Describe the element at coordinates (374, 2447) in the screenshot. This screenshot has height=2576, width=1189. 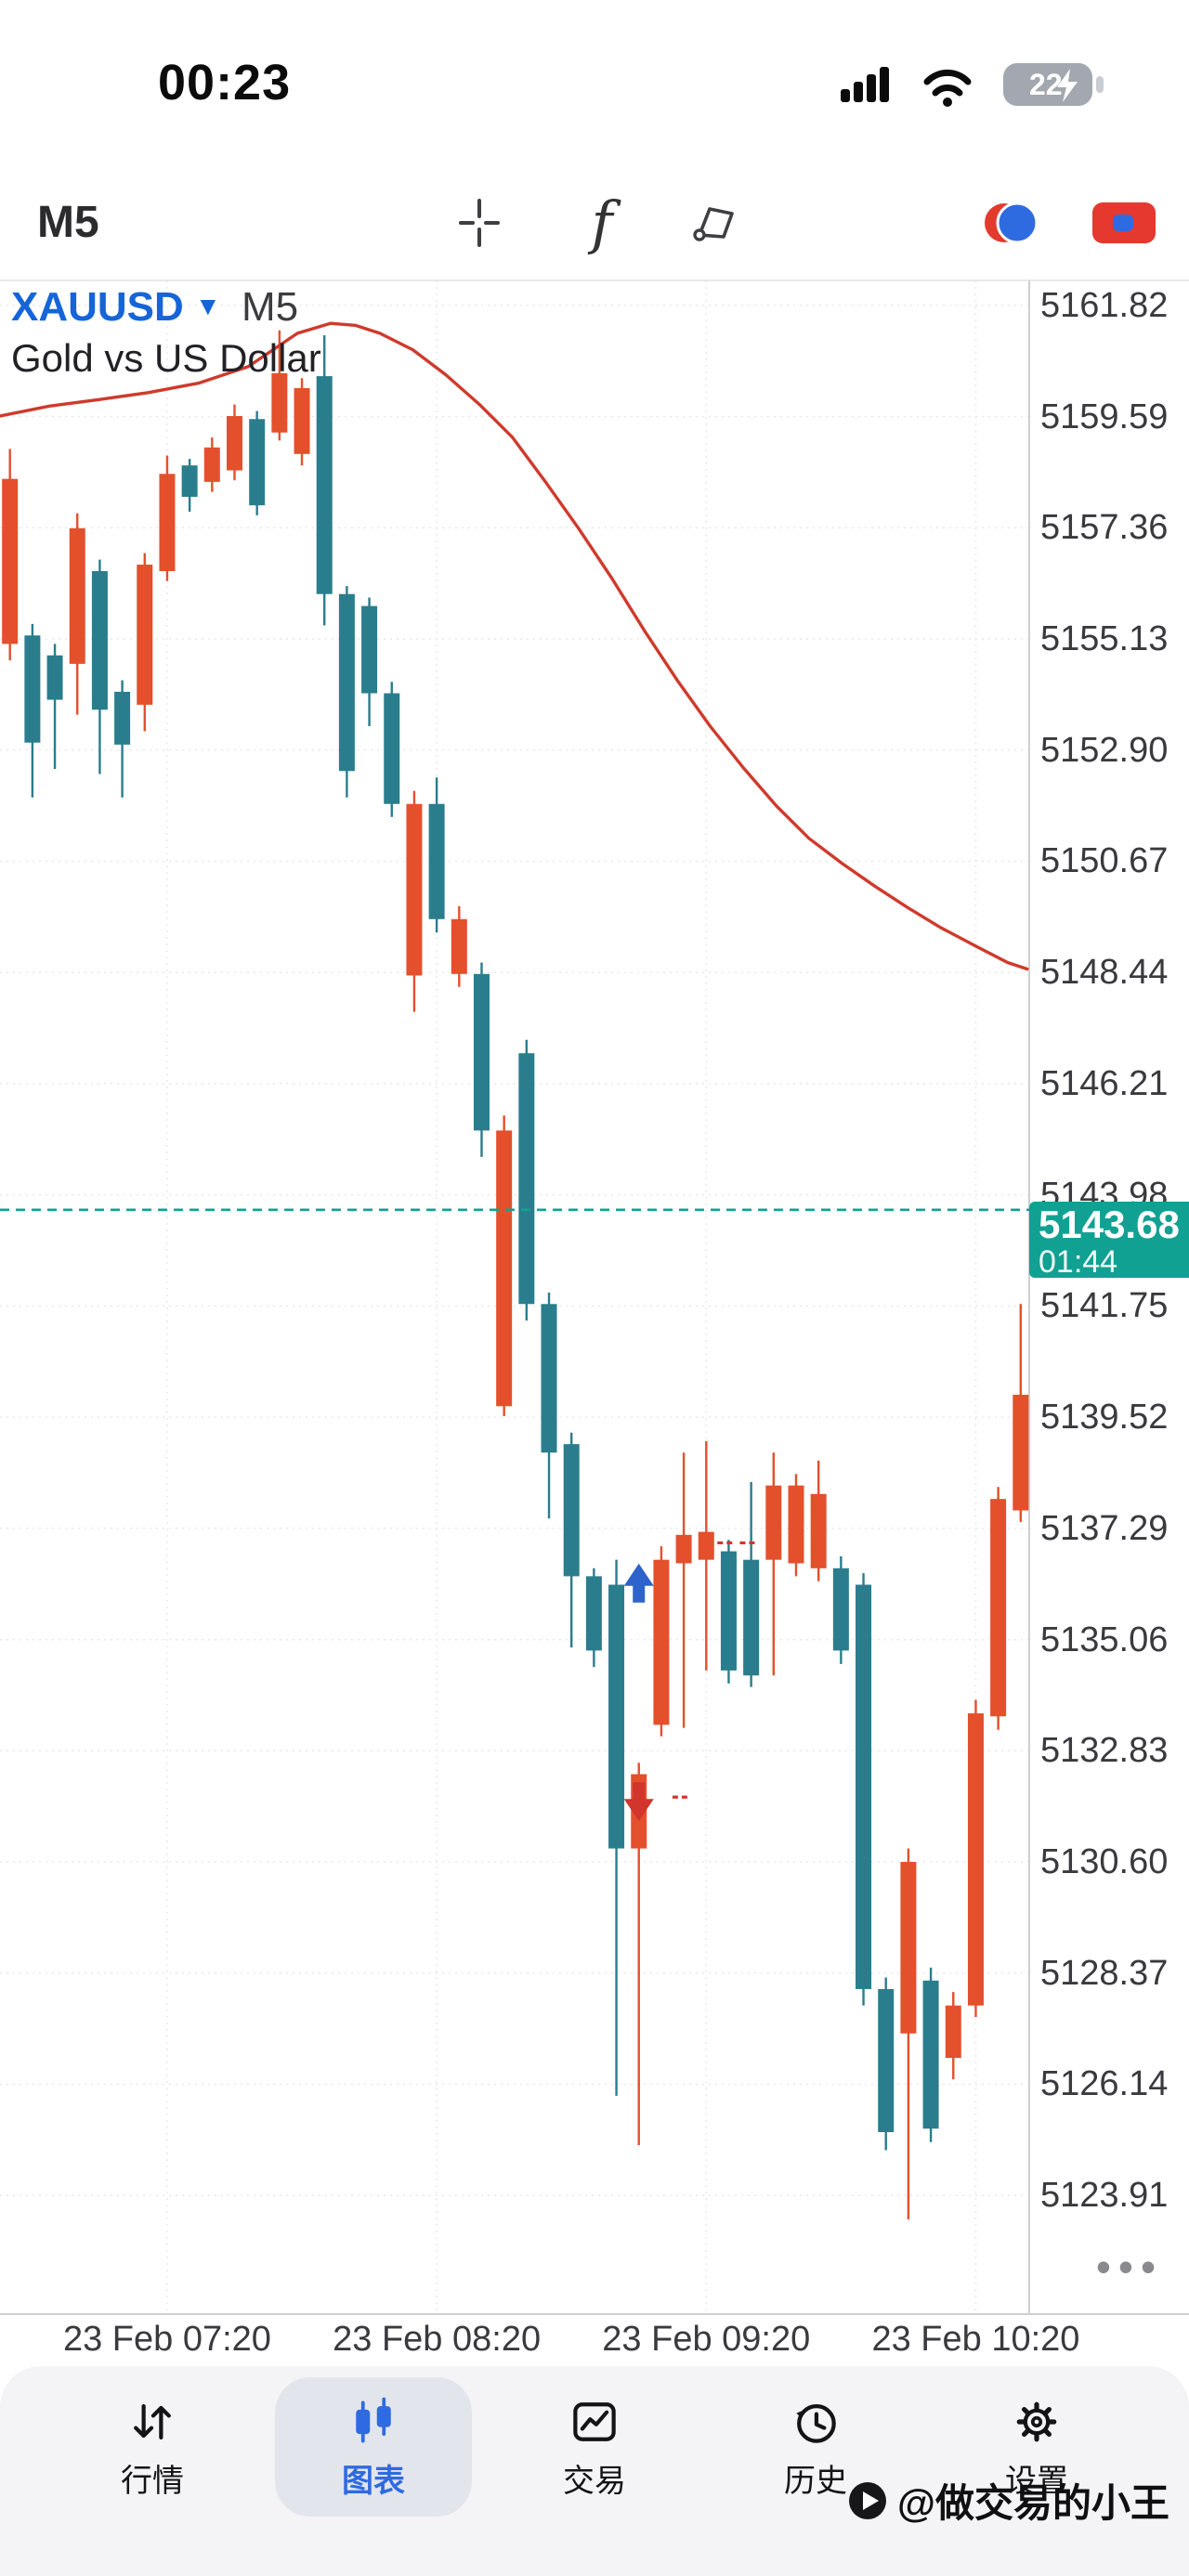
I see `tab-charts: 图表` at that location.